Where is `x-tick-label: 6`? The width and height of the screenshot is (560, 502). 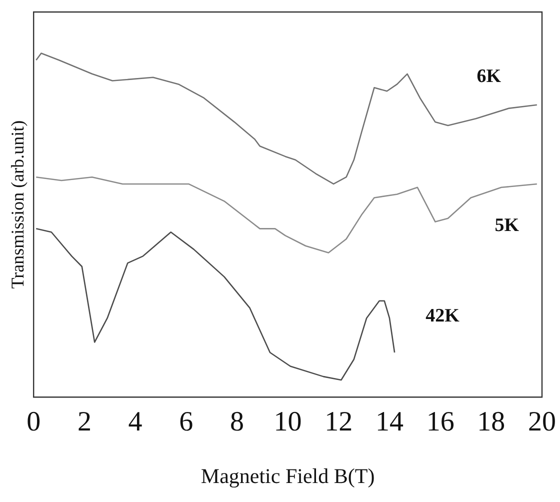
x-tick-label: 6 is located at coordinates (186, 422).